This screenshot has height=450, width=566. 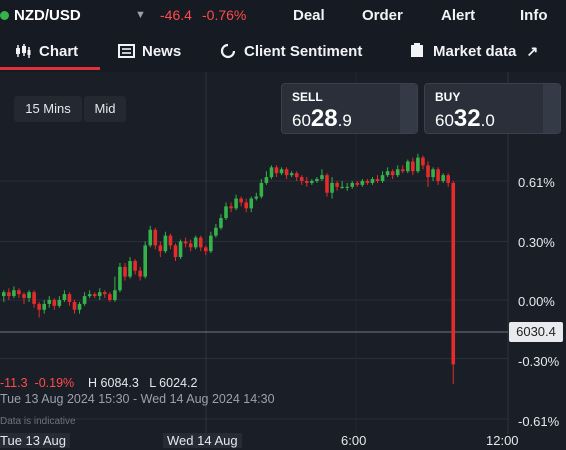 What do you see at coordinates (539, 421) in the screenshot?
I see `y-tick-label: -0.61%` at bounding box center [539, 421].